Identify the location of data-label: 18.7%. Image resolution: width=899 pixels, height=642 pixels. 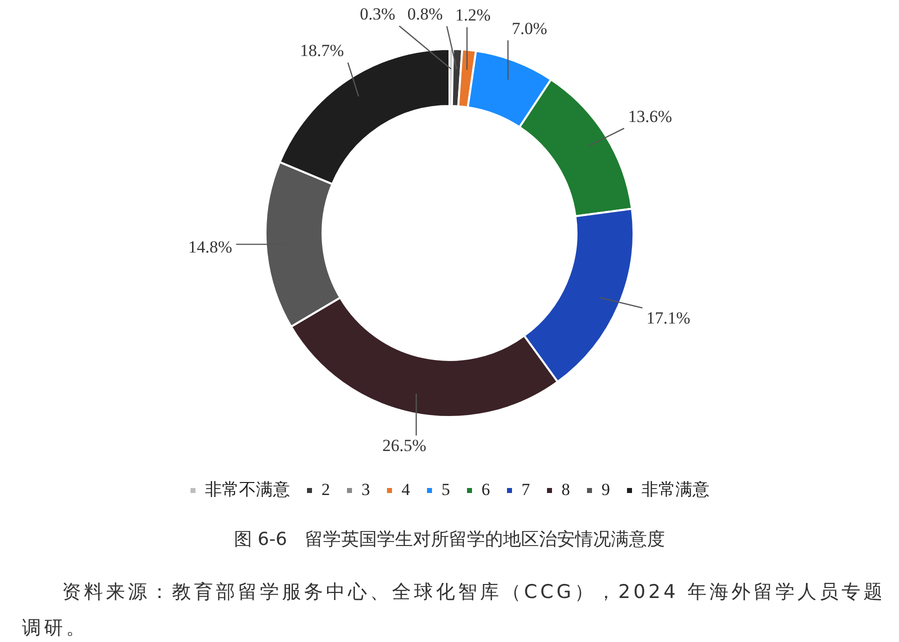
(322, 50).